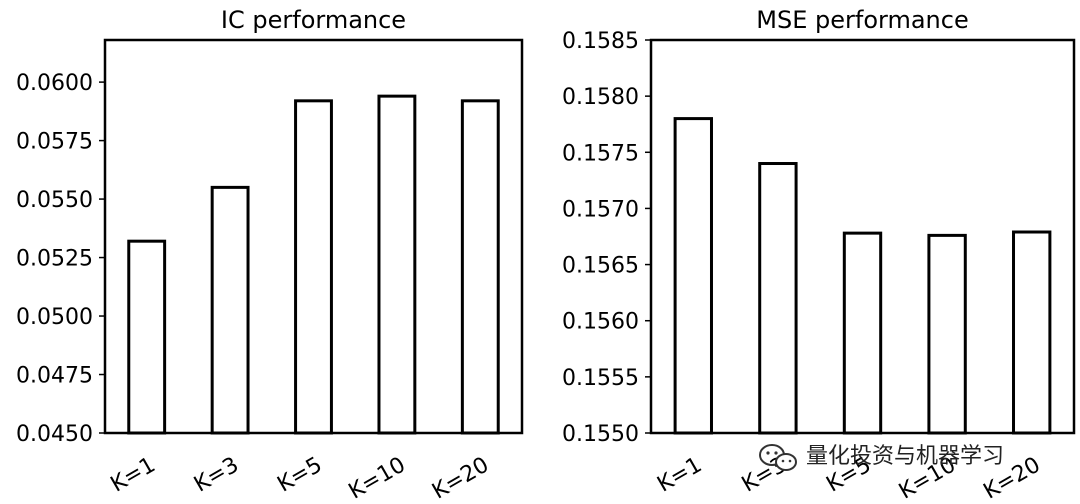 The image size is (1080, 504). What do you see at coordinates (54, 376) in the screenshot?
I see `ic-ytick-label: 0.0475` at bounding box center [54, 376].